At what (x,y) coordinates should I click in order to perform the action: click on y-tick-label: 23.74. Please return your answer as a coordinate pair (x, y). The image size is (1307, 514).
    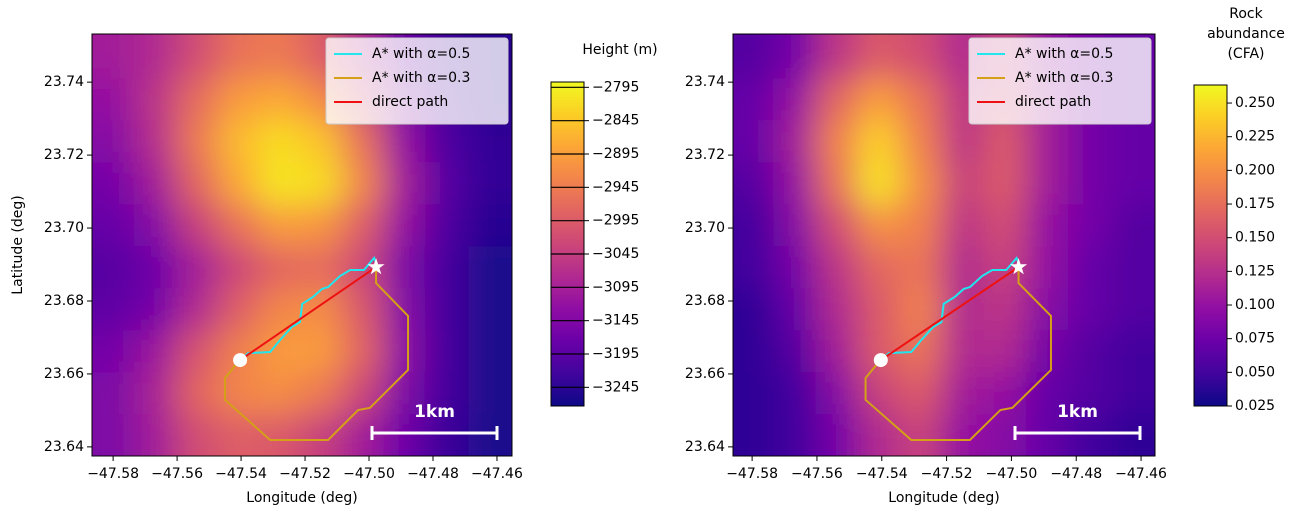
    Looking at the image, I should click on (64, 82).